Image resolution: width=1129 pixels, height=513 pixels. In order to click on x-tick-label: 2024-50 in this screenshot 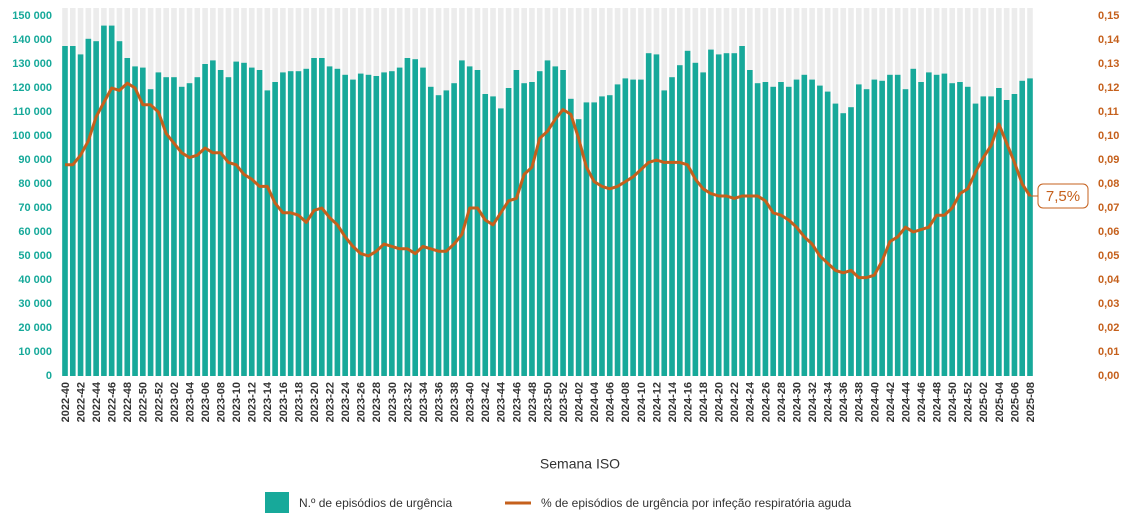, I will do `click(953, 402)`.